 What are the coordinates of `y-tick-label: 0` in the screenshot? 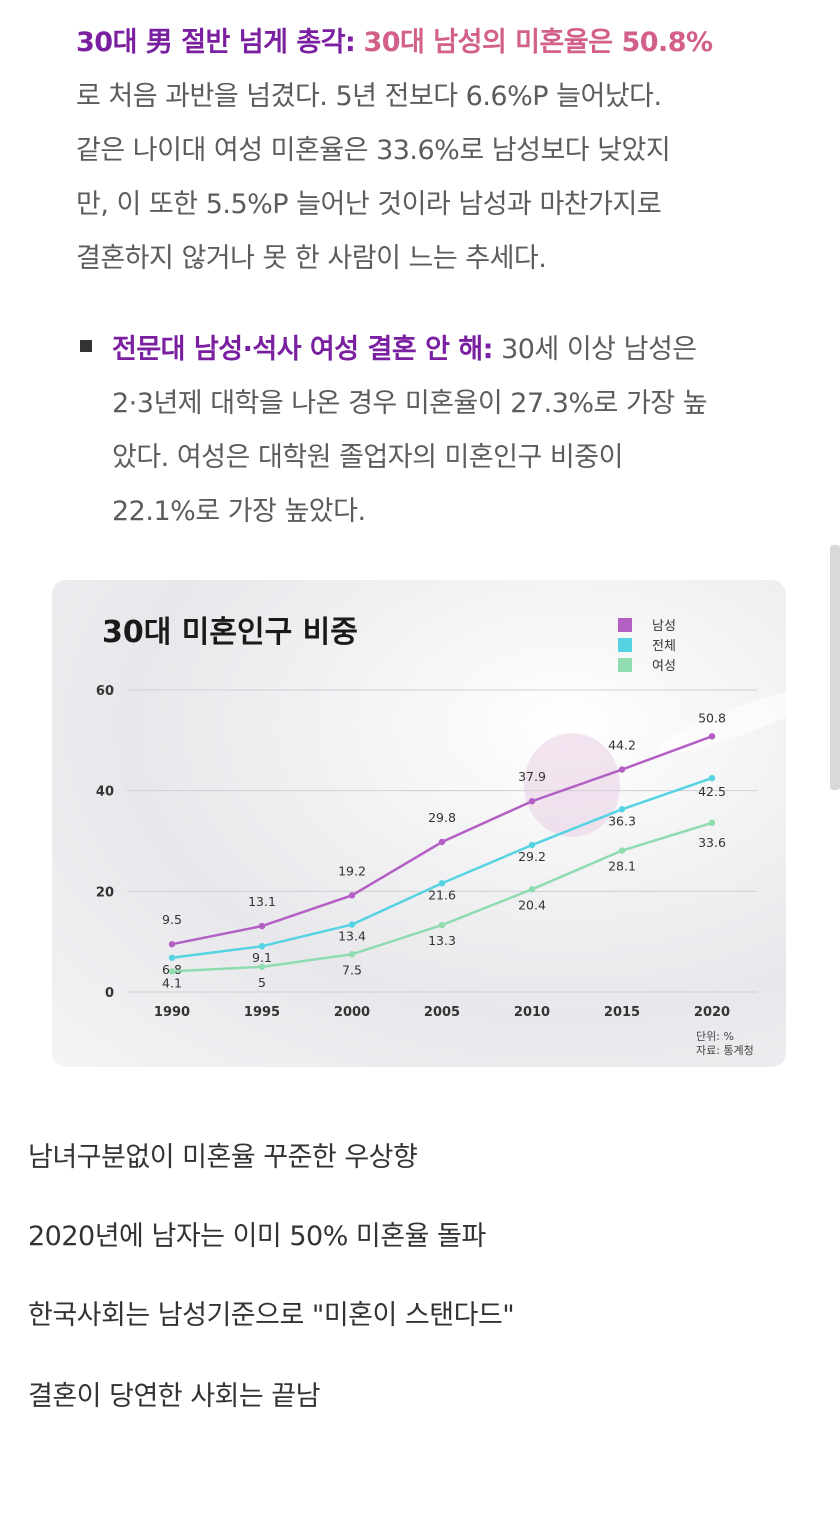 It's located at (109, 993).